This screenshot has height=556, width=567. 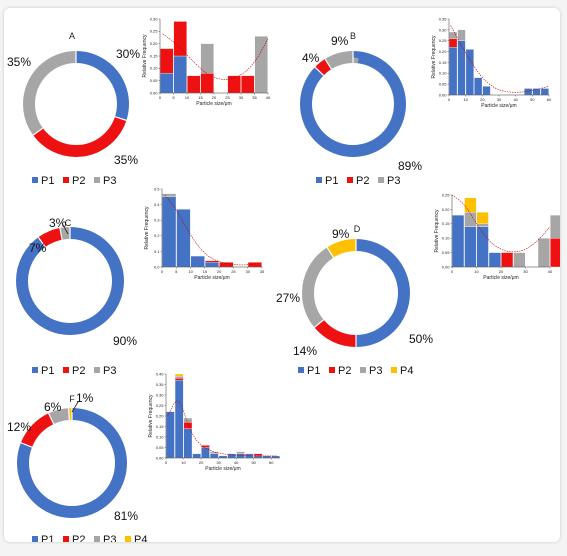 What do you see at coordinates (154, 80) in the screenshot?
I see `y-tick-label: 0.05` at bounding box center [154, 80].